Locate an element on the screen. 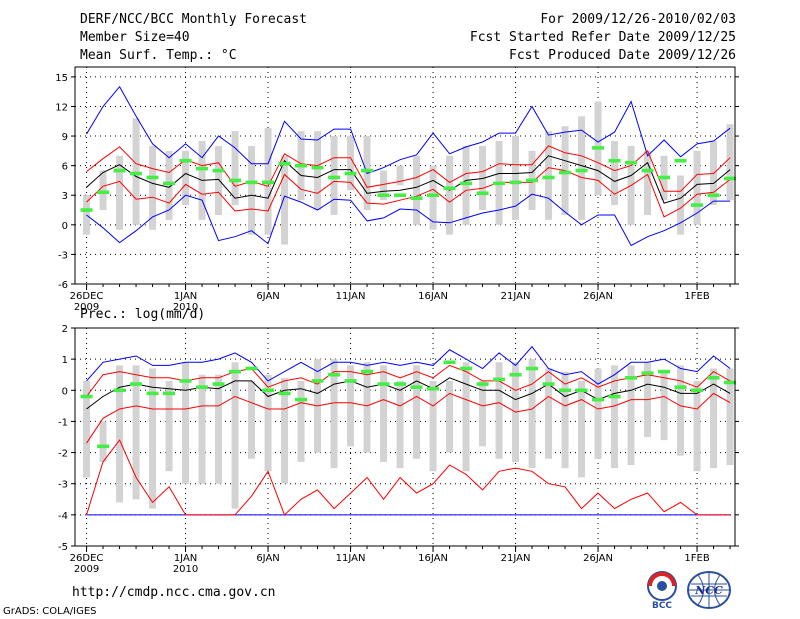 The width and height of the screenshot is (800, 619). blue-max-line is located at coordinates (408, 365).